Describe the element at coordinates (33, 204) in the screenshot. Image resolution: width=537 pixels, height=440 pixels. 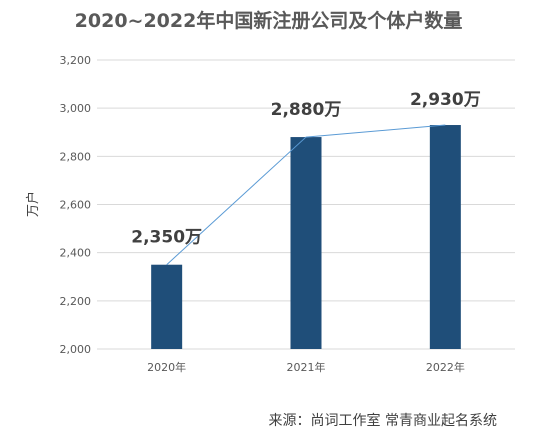
I see `y-axis-label: 万户` at that location.